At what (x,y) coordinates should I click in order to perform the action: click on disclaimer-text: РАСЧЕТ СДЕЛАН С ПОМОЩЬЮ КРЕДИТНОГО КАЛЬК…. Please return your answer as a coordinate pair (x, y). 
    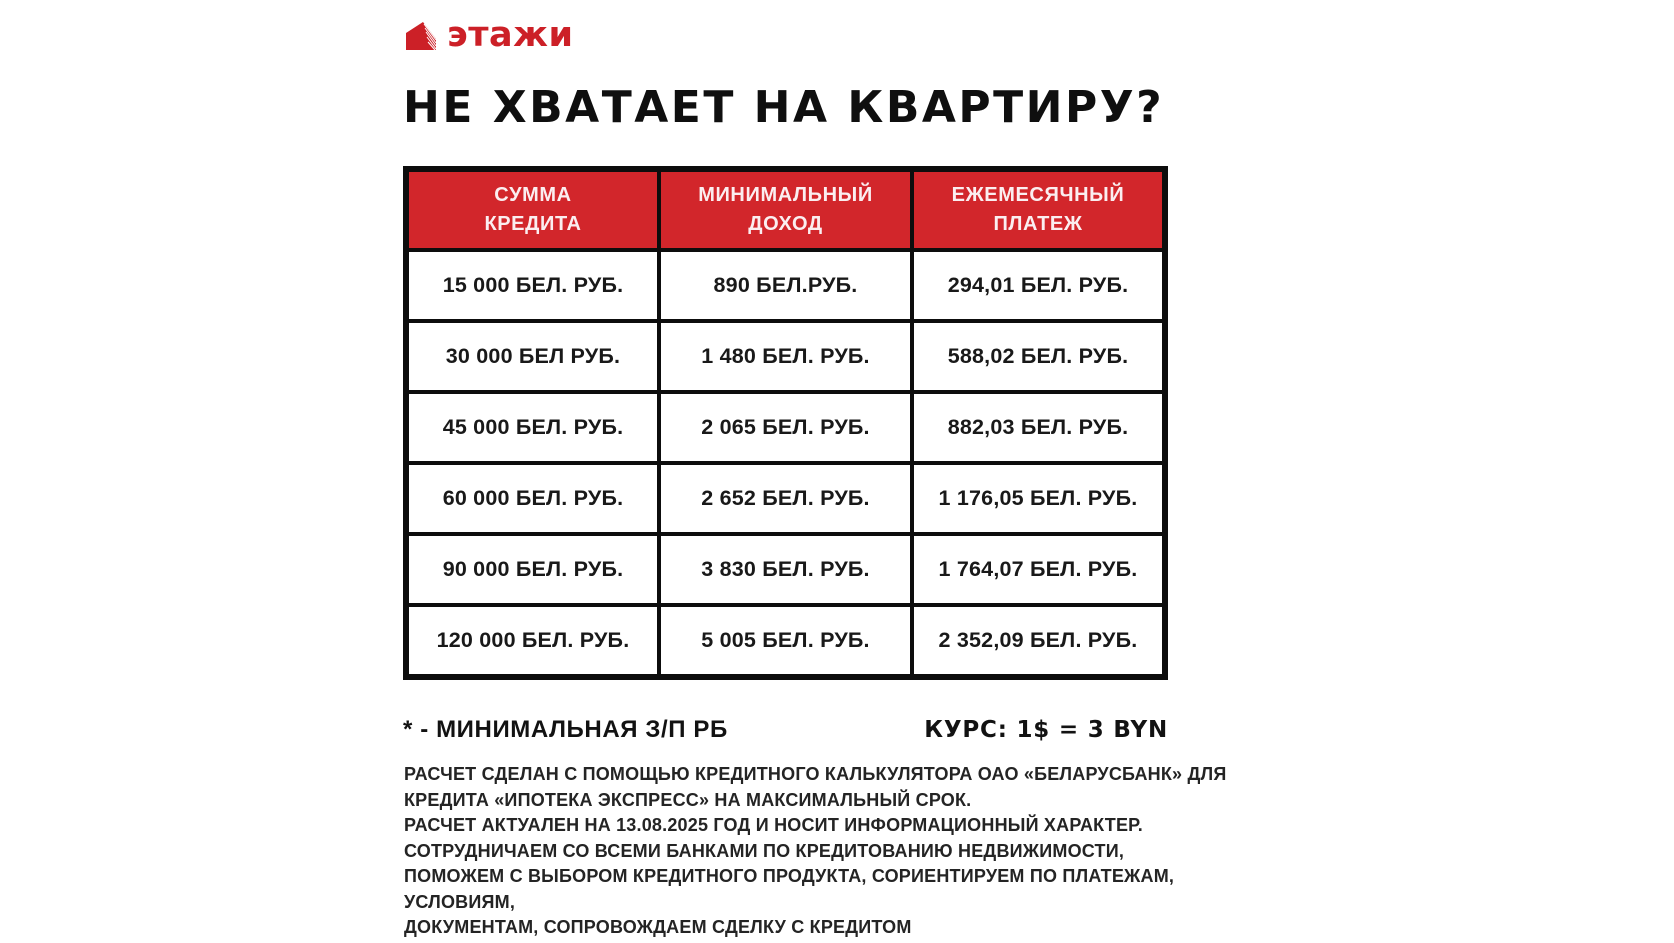
    Looking at the image, I should click on (815, 851).